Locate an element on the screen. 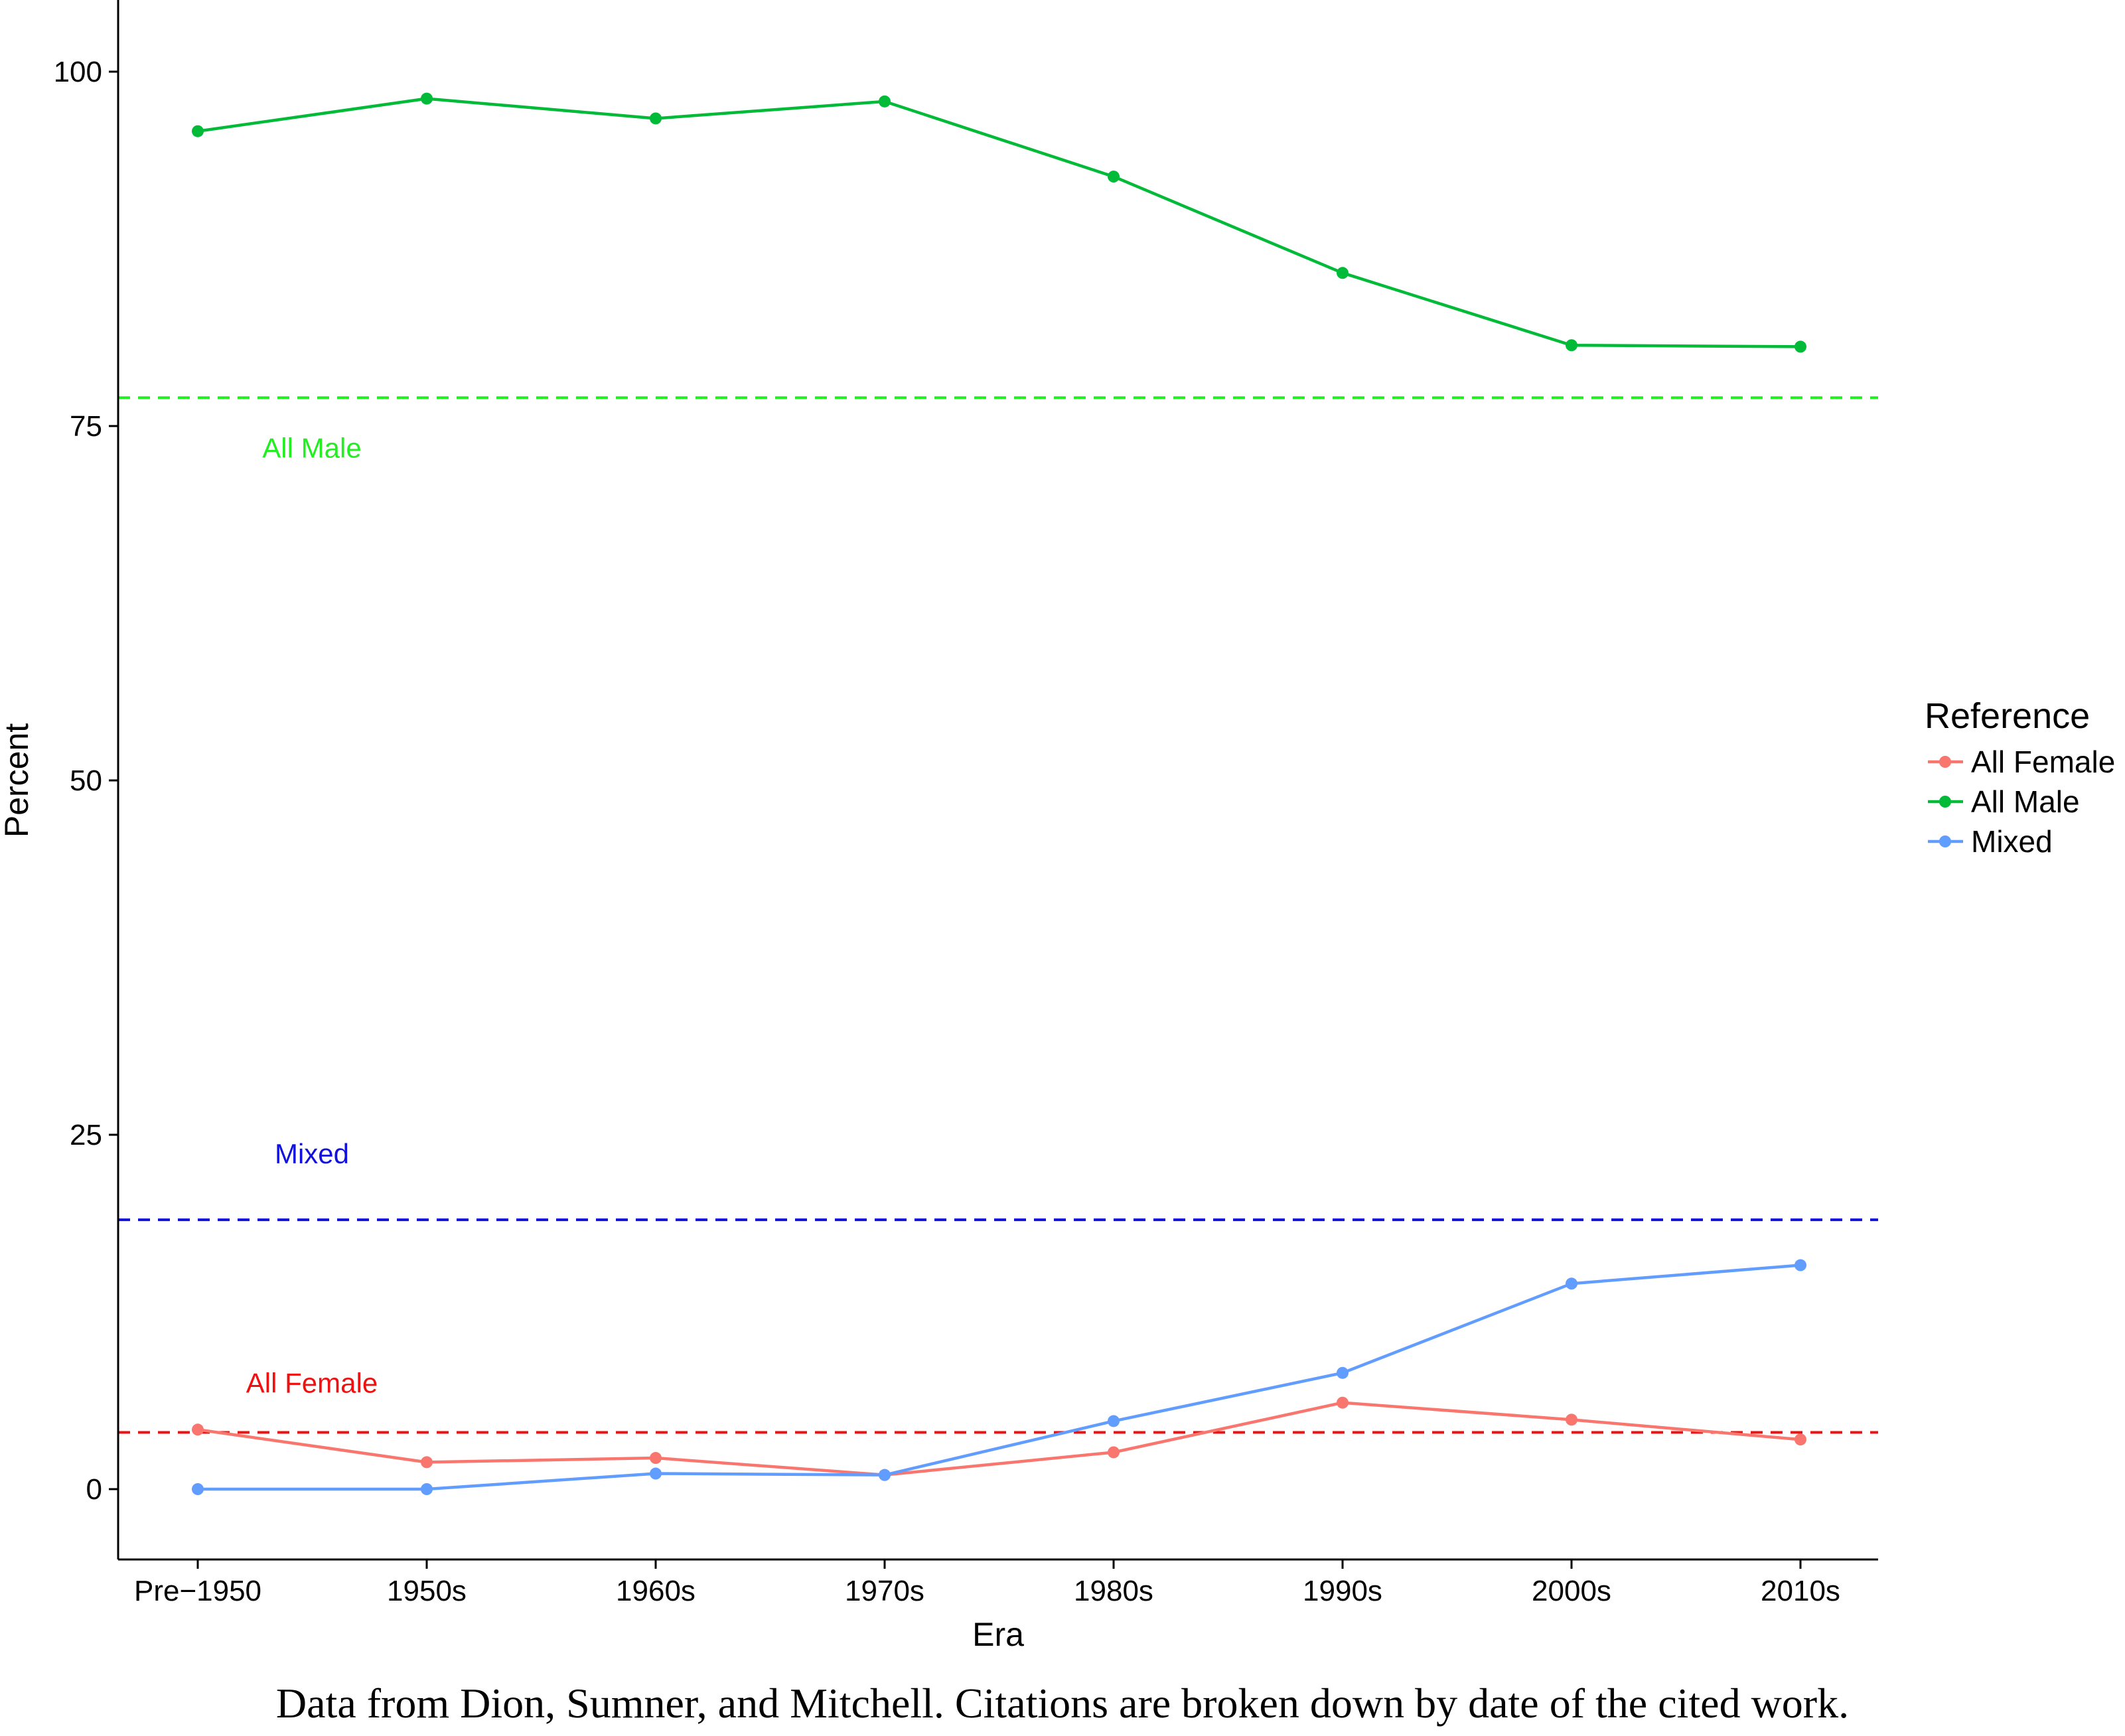 This screenshot has height=1736, width=2125. legend-label: Mixed is located at coordinates (2012, 842).